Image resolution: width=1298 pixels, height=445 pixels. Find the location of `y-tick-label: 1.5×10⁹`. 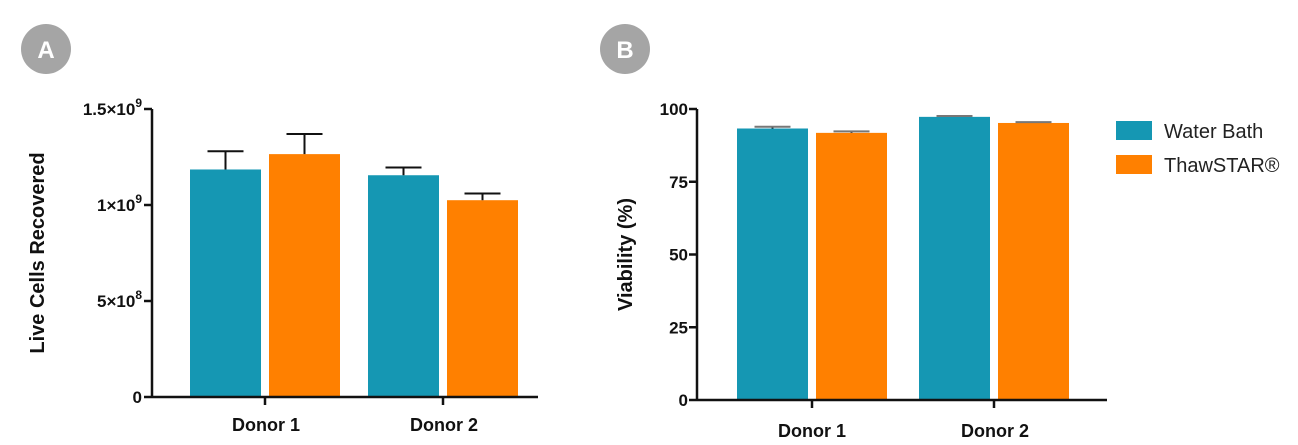

y-tick-label: 1.5×10⁹ is located at coordinates (112, 107).